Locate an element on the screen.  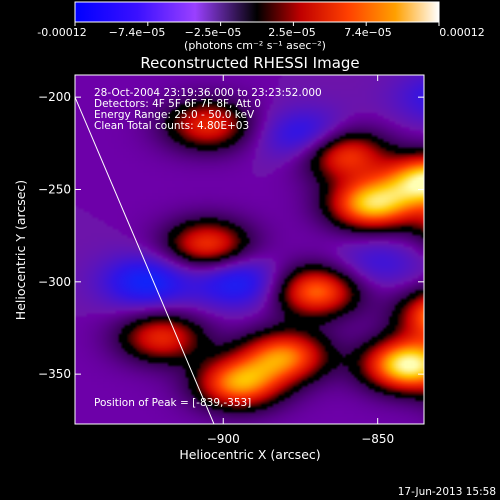
annotation-detectors: Detectors: 4F 5F 6F 7F 8F, Att 0 is located at coordinates (177, 104).